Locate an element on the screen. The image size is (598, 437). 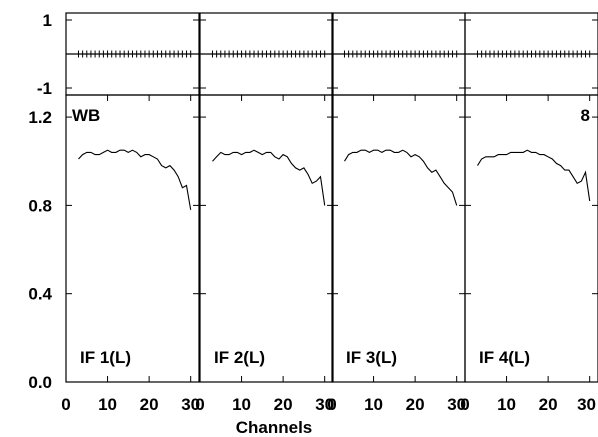
y-tick-label: 1.2 is located at coordinates (40, 117).